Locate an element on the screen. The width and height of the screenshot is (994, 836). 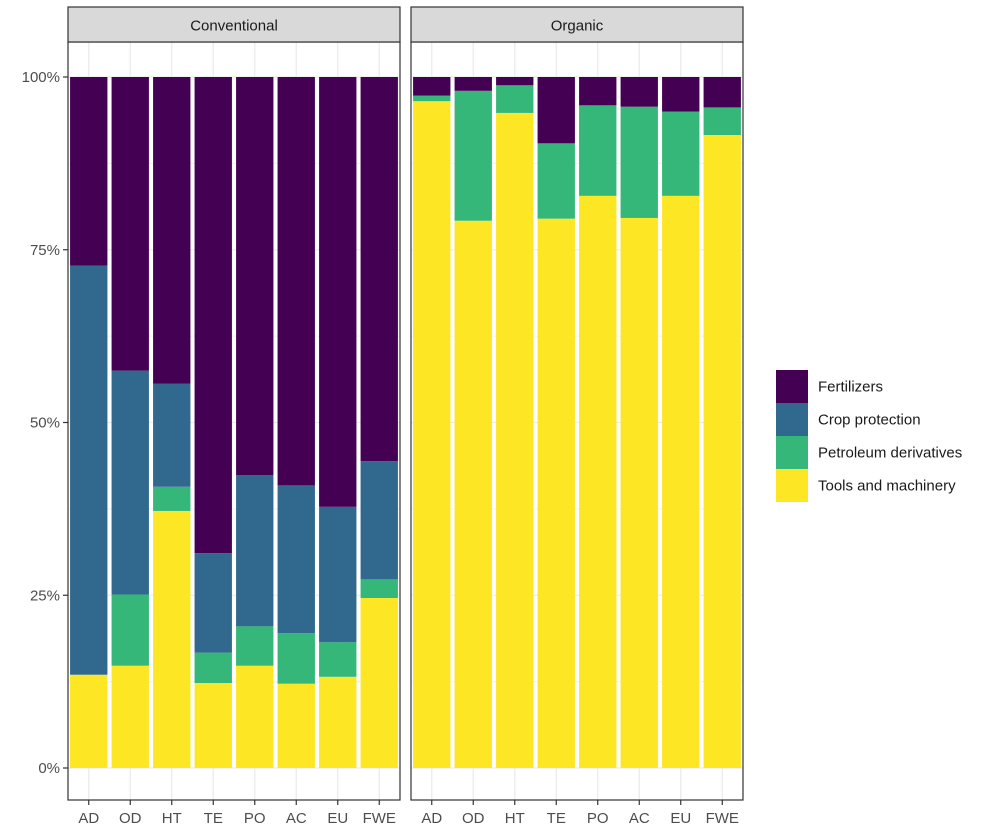
bar-segment-conventional-ht-petroleum-derivatives is located at coordinates (172, 498).